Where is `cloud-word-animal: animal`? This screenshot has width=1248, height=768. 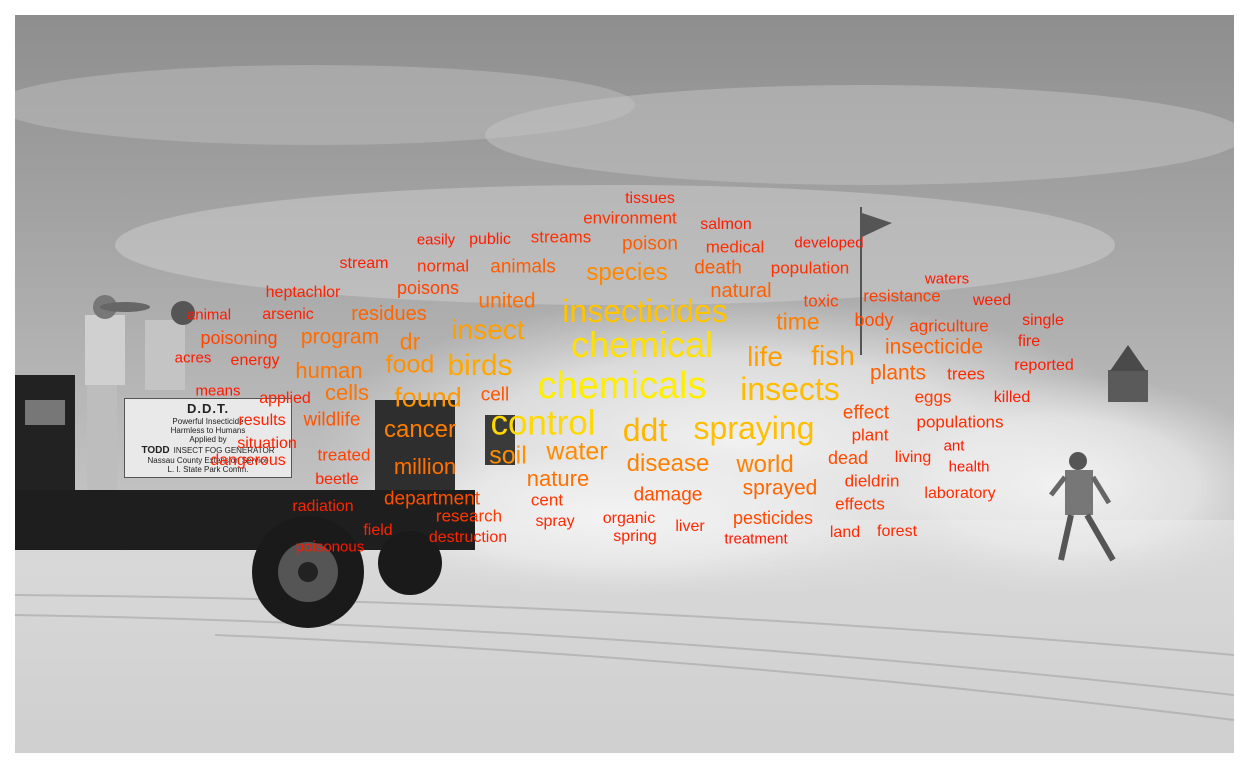 cloud-word-animal: animal is located at coordinates (209, 315).